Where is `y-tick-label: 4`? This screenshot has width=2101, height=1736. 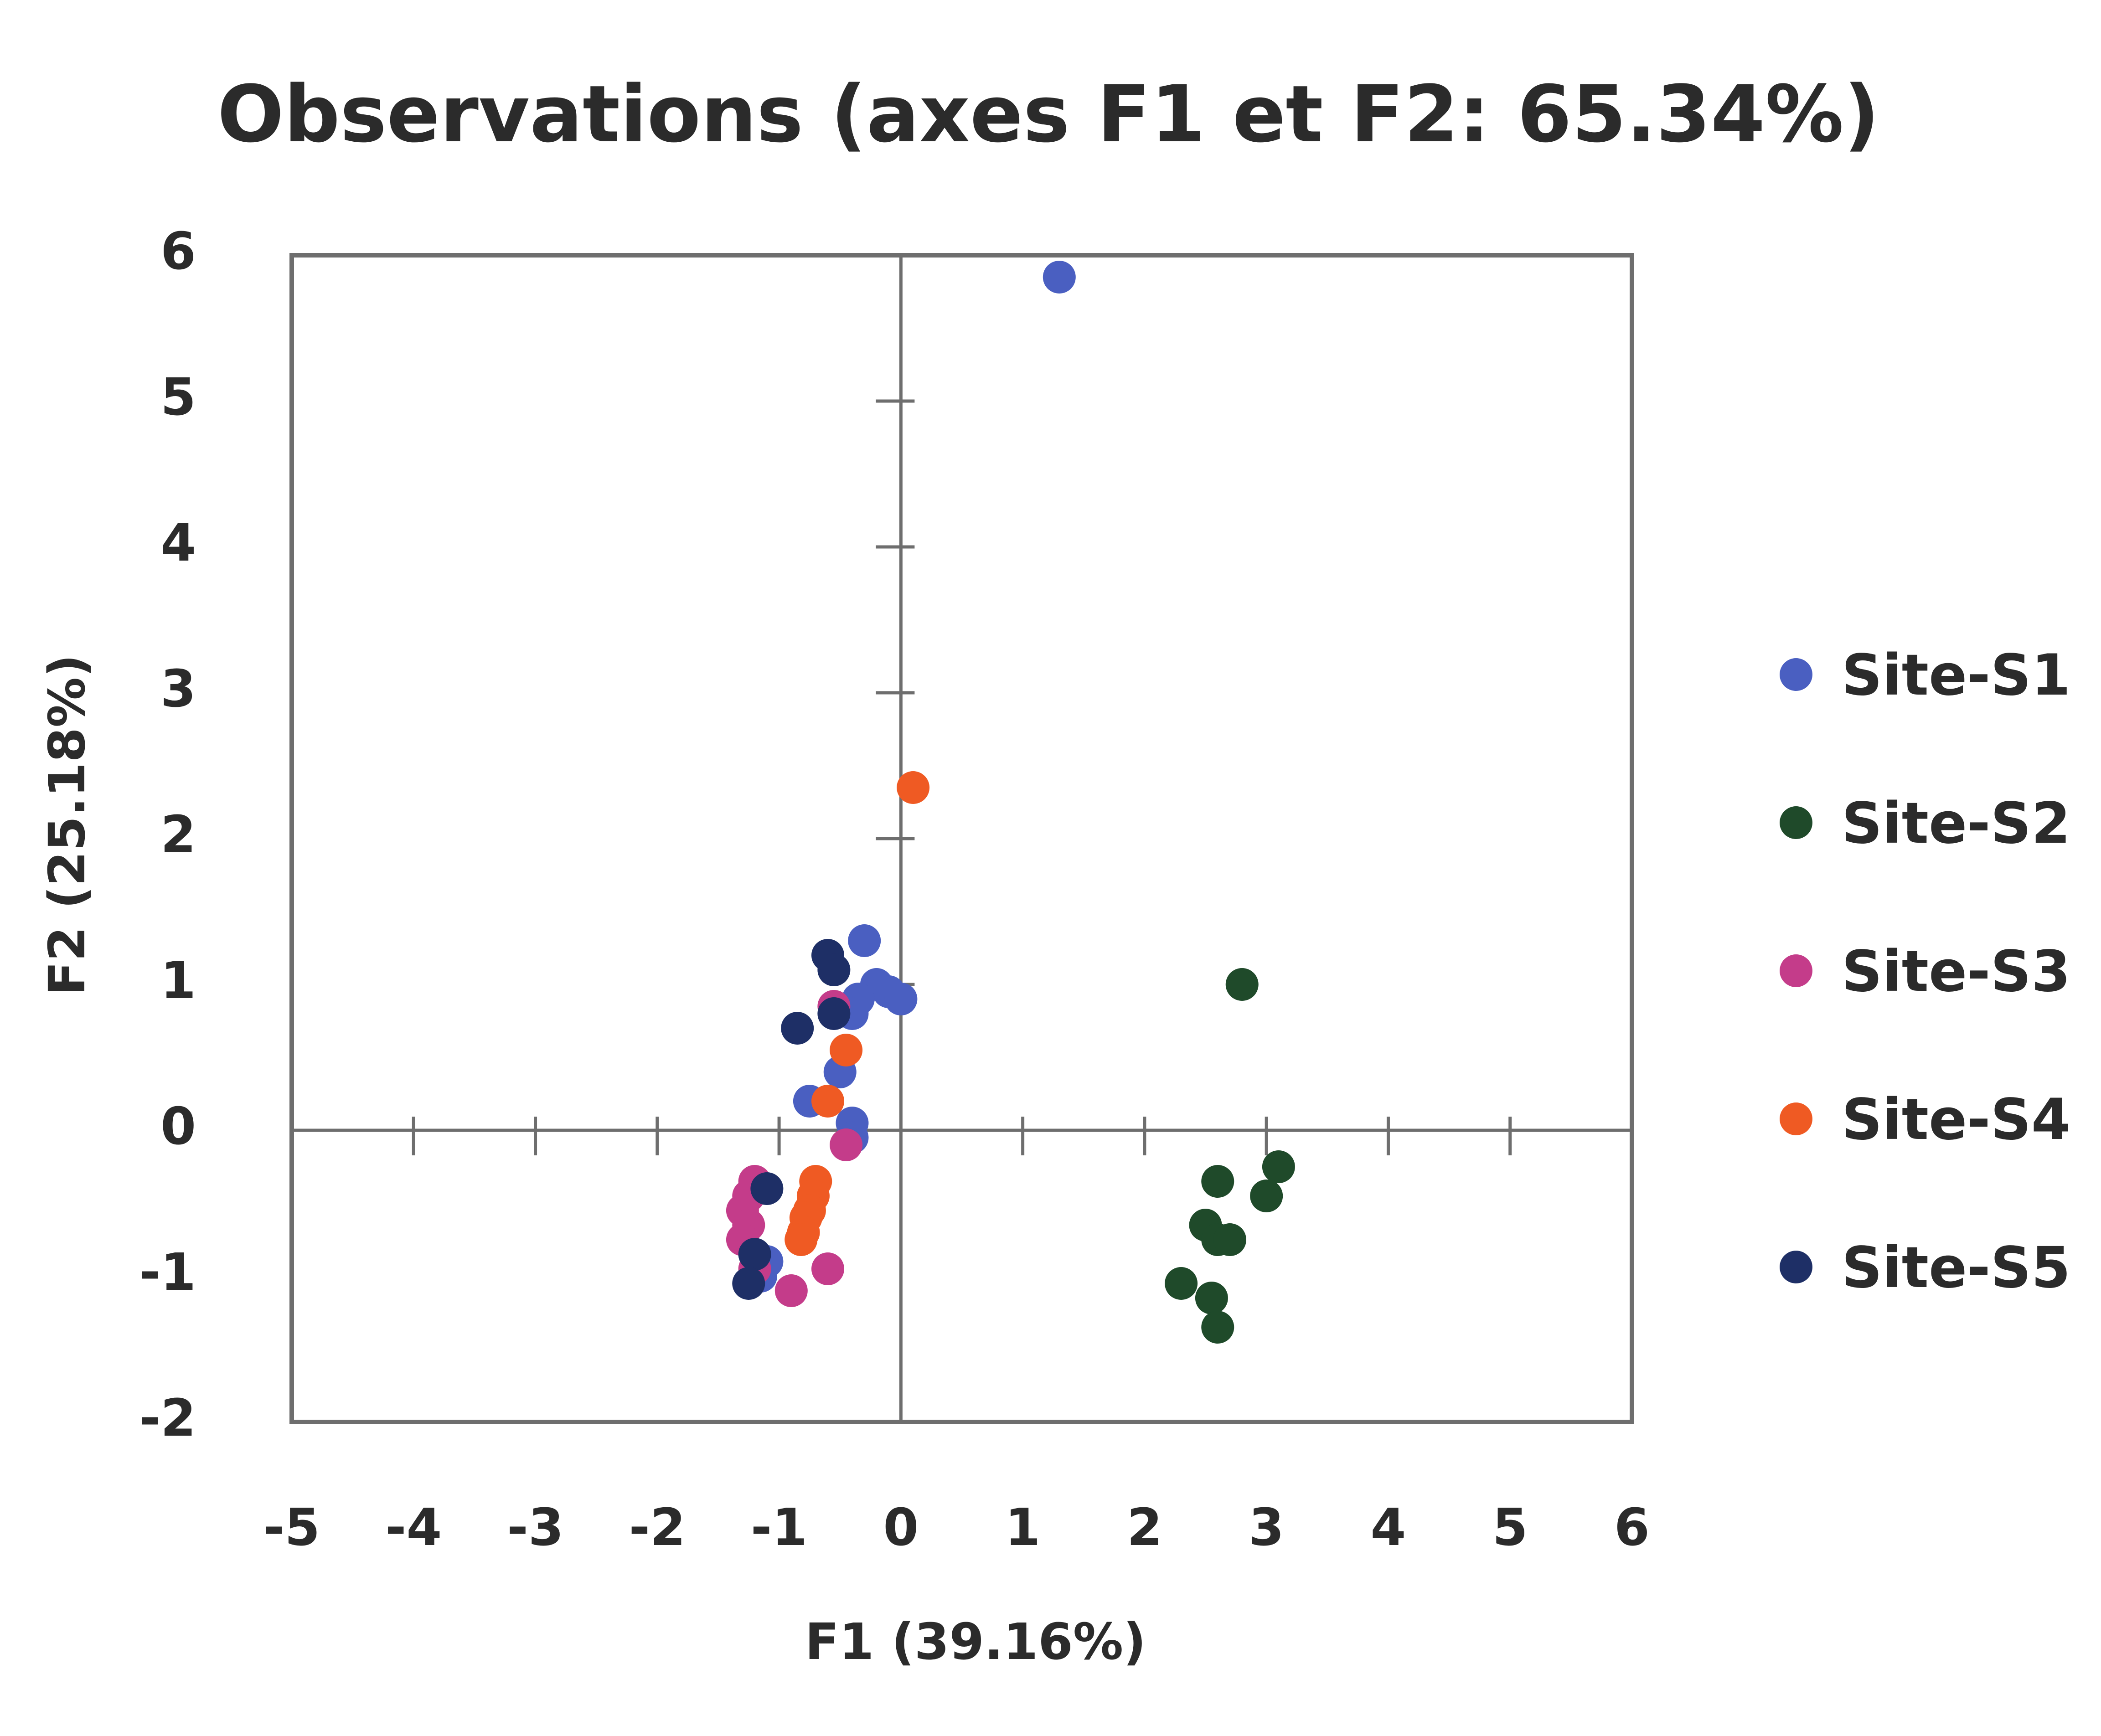 y-tick-label: 4 is located at coordinates (178, 543).